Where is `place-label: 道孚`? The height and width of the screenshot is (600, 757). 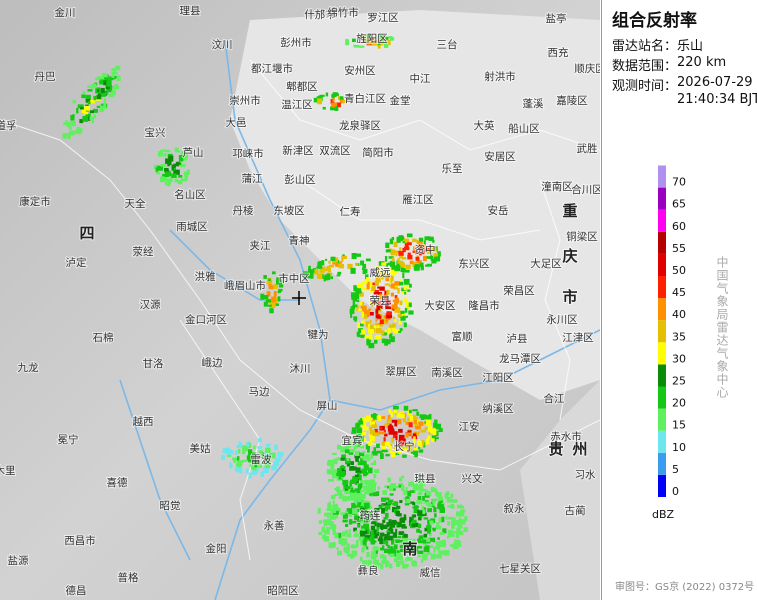 place-label: 道孚 is located at coordinates (8, 125).